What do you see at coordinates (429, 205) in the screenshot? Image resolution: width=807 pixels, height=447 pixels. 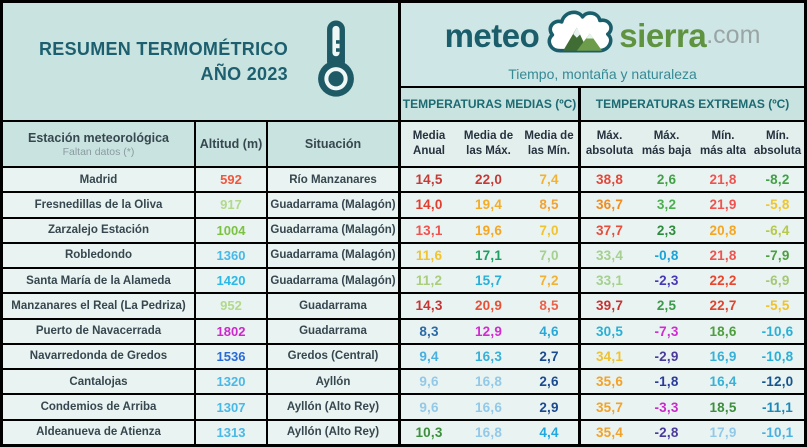 I see `temp-value: 14,0` at bounding box center [429, 205].